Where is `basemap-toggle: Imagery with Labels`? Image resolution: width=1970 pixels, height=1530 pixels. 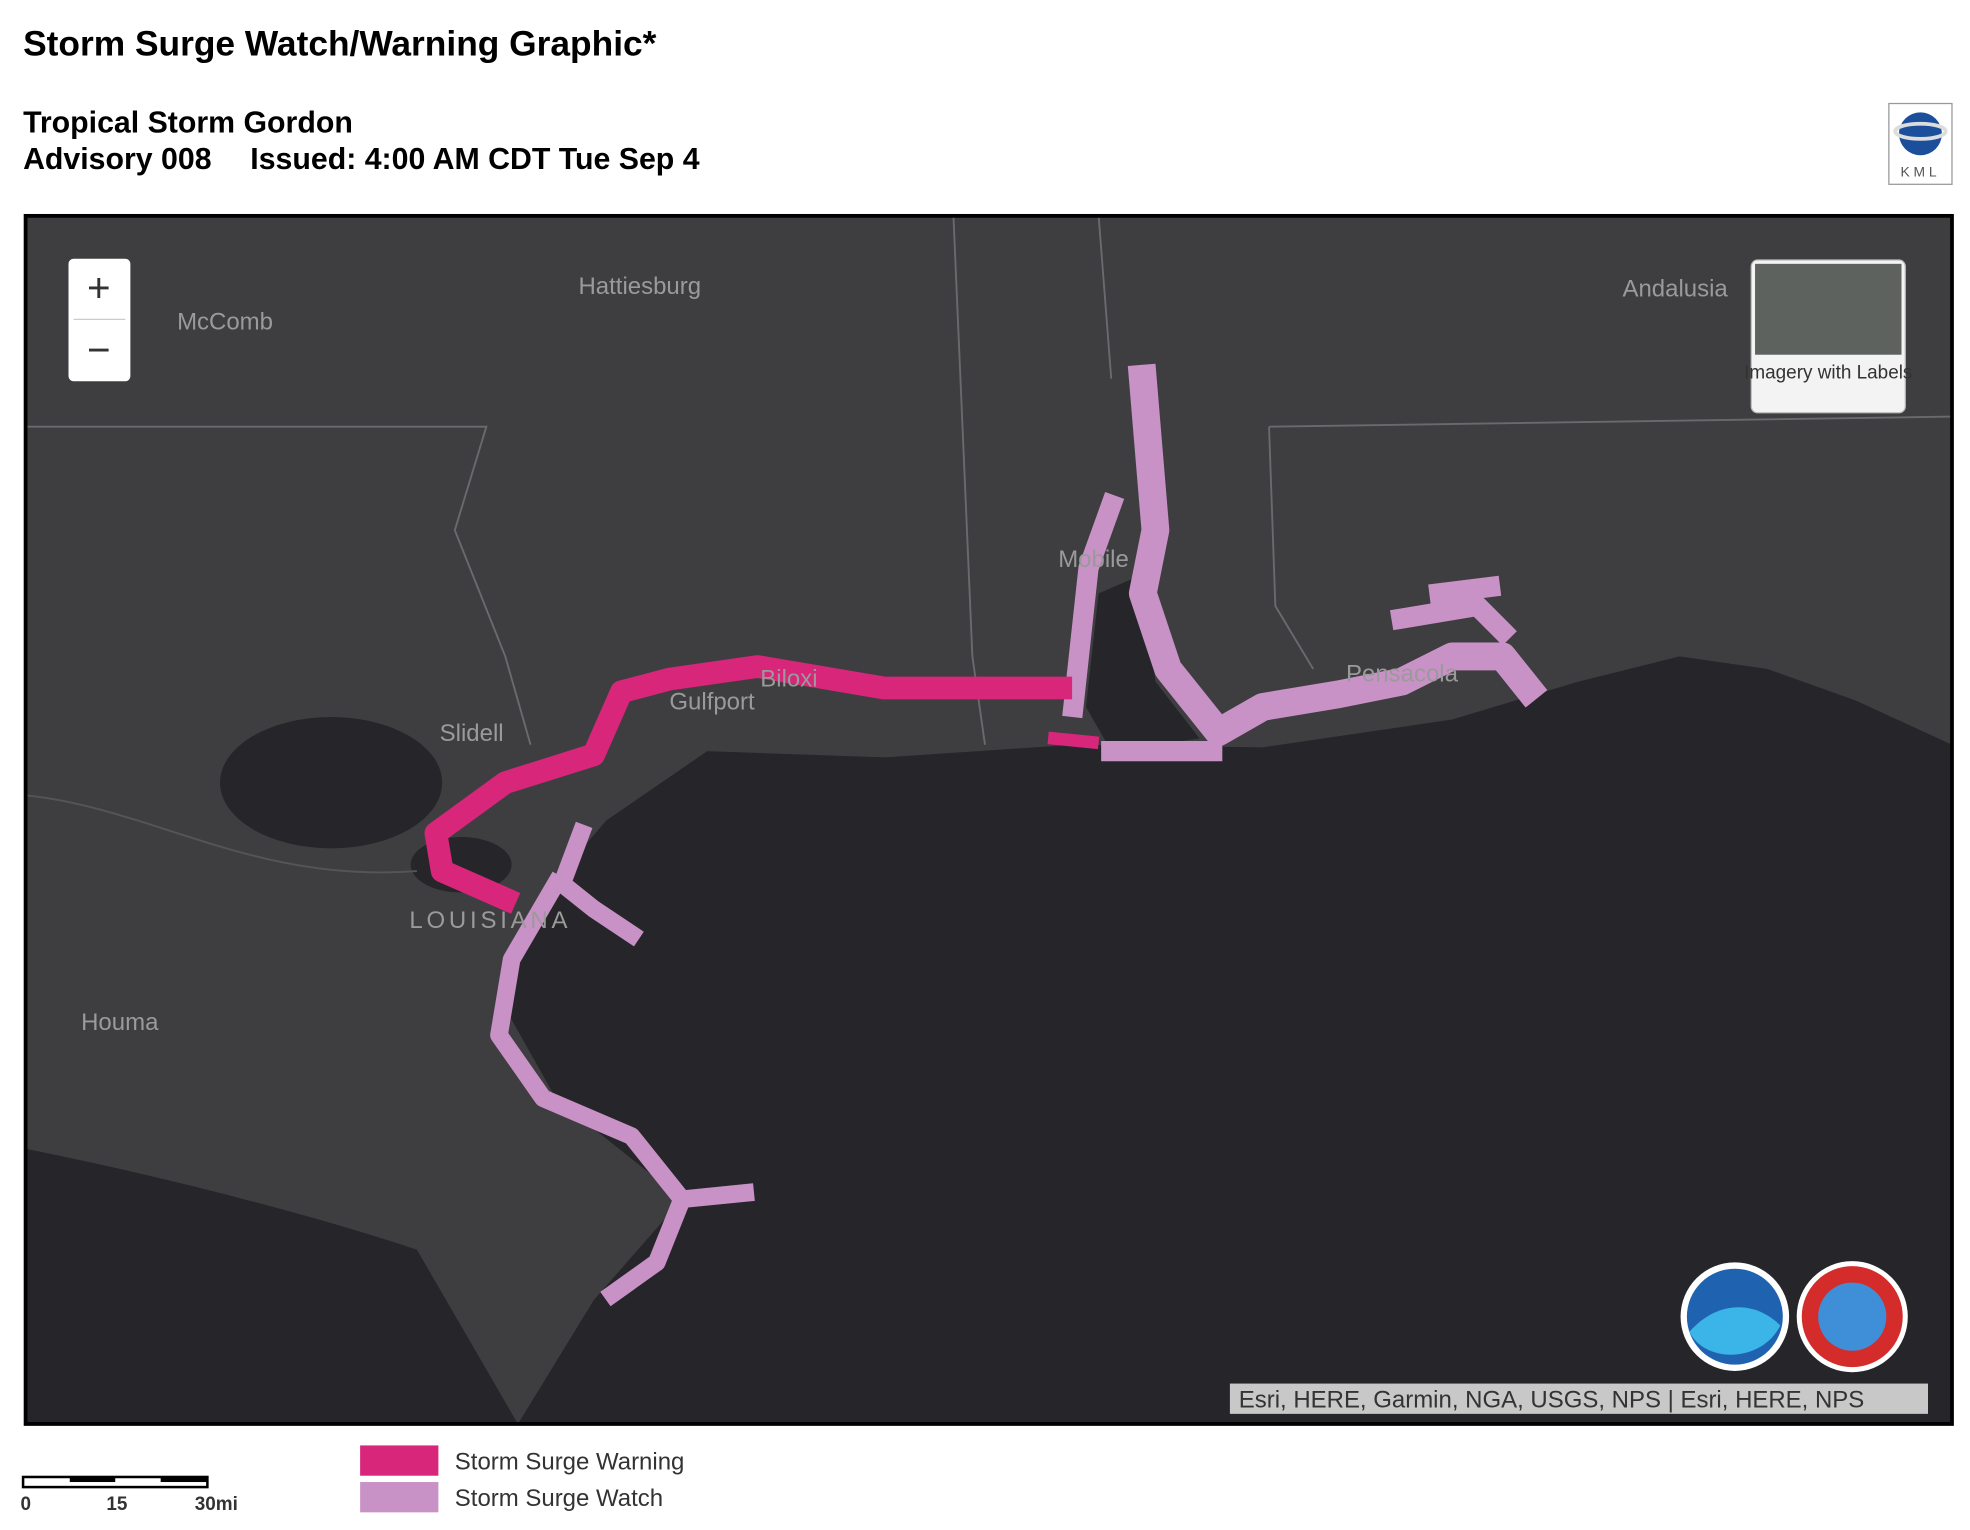
basemap-toggle: Imagery with Labels is located at coordinates (1828, 336).